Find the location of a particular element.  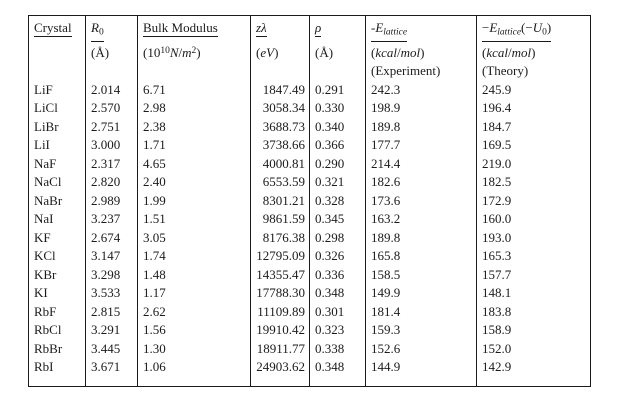

cell-z-lambda: 19910.42 is located at coordinates (280, 330).